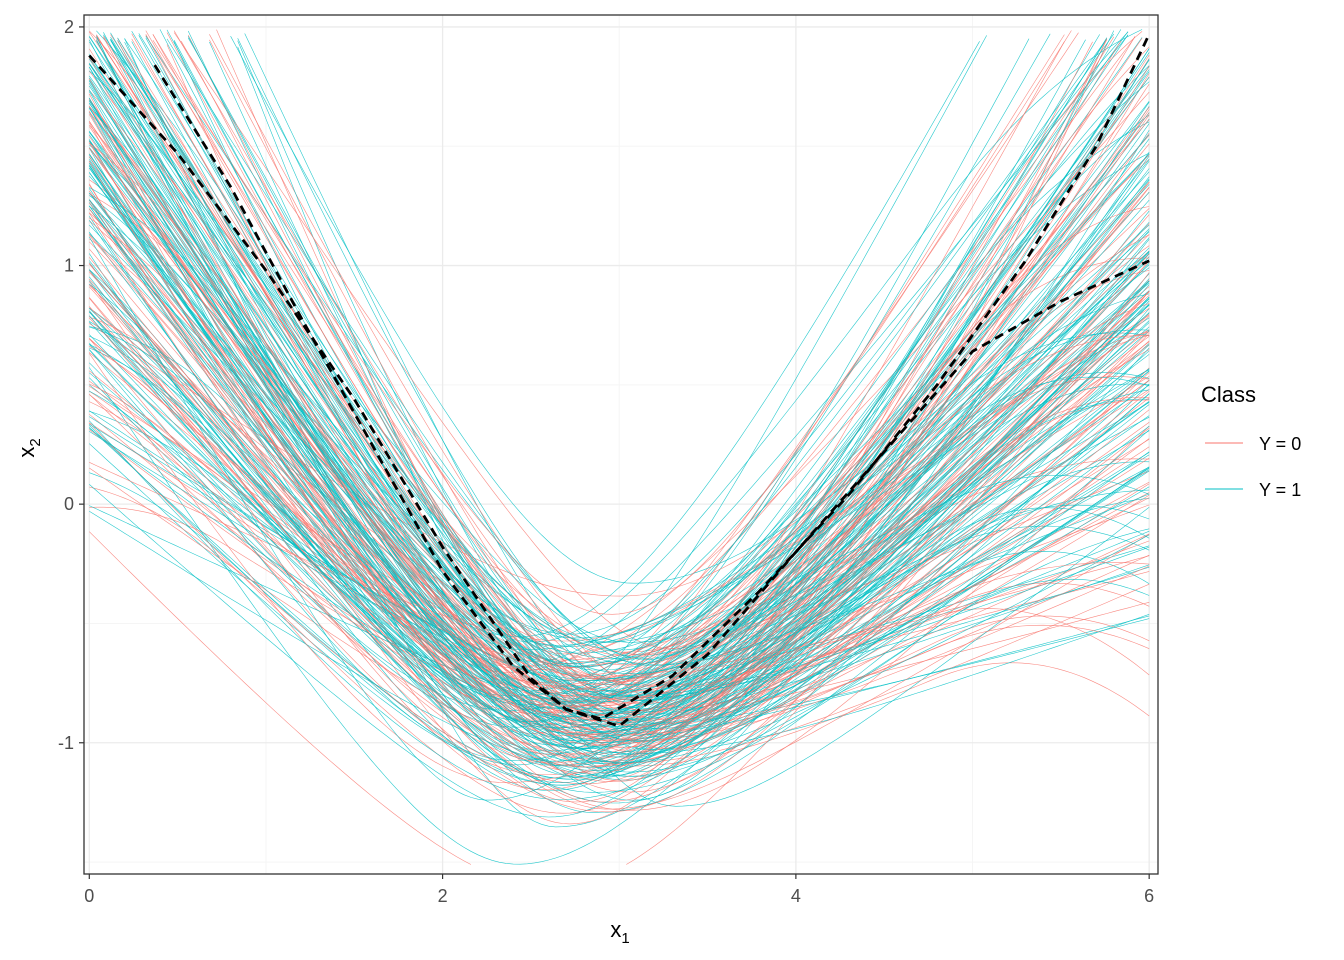  I want to click on x-axis-title: x1, so click(619, 932).